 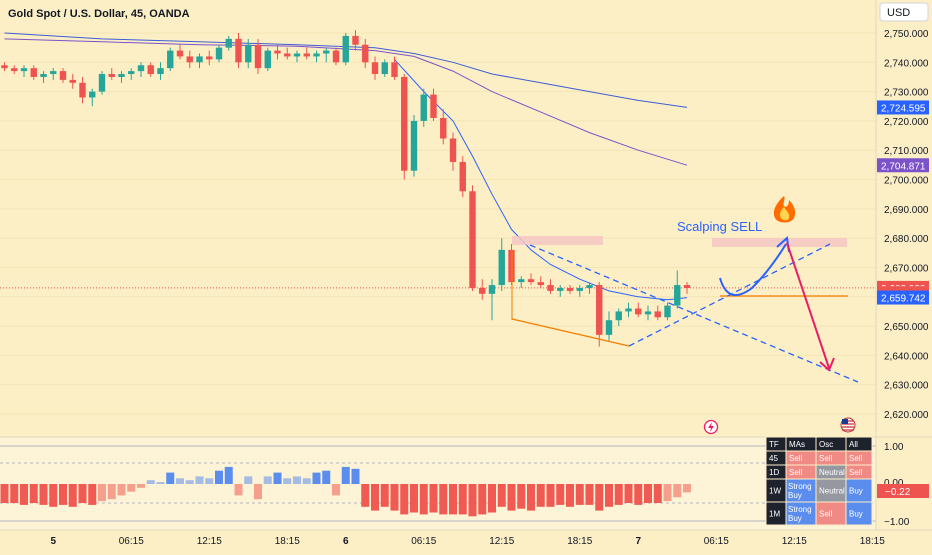 I want to click on fire-icon-inner, so click(x=785, y=214).